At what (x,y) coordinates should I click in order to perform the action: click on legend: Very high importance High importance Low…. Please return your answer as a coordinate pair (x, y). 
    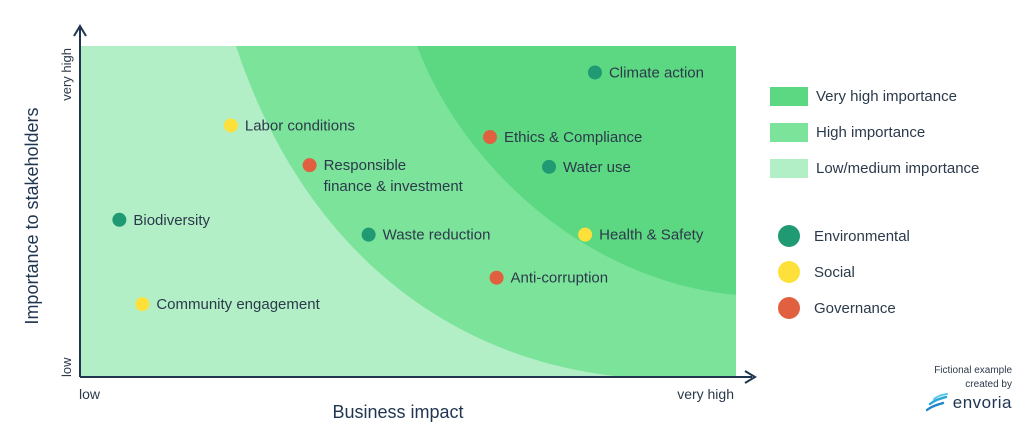
    Looking at the image, I should click on (895, 202).